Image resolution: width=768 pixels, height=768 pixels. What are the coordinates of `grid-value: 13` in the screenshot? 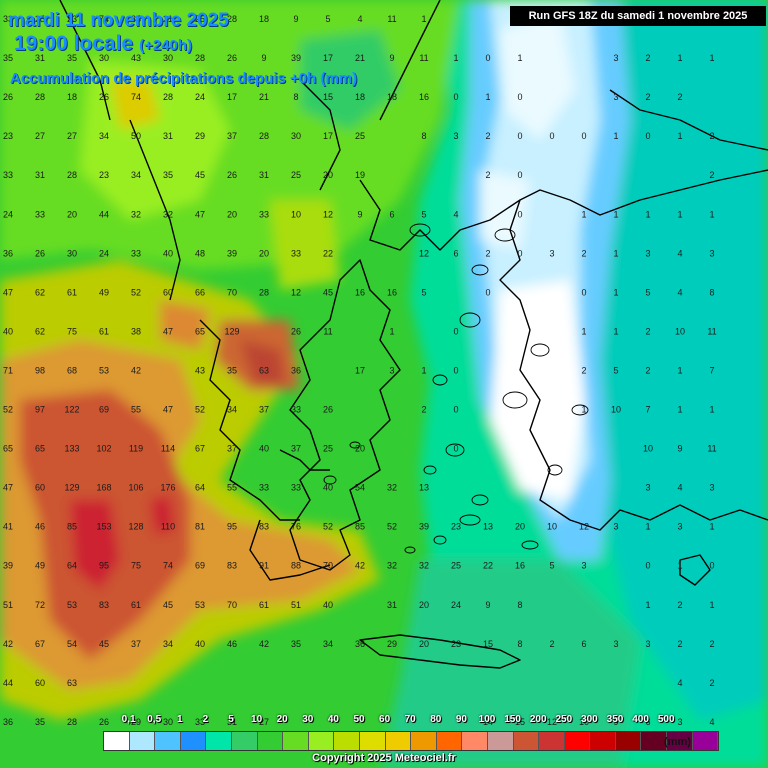 It's located at (488, 527).